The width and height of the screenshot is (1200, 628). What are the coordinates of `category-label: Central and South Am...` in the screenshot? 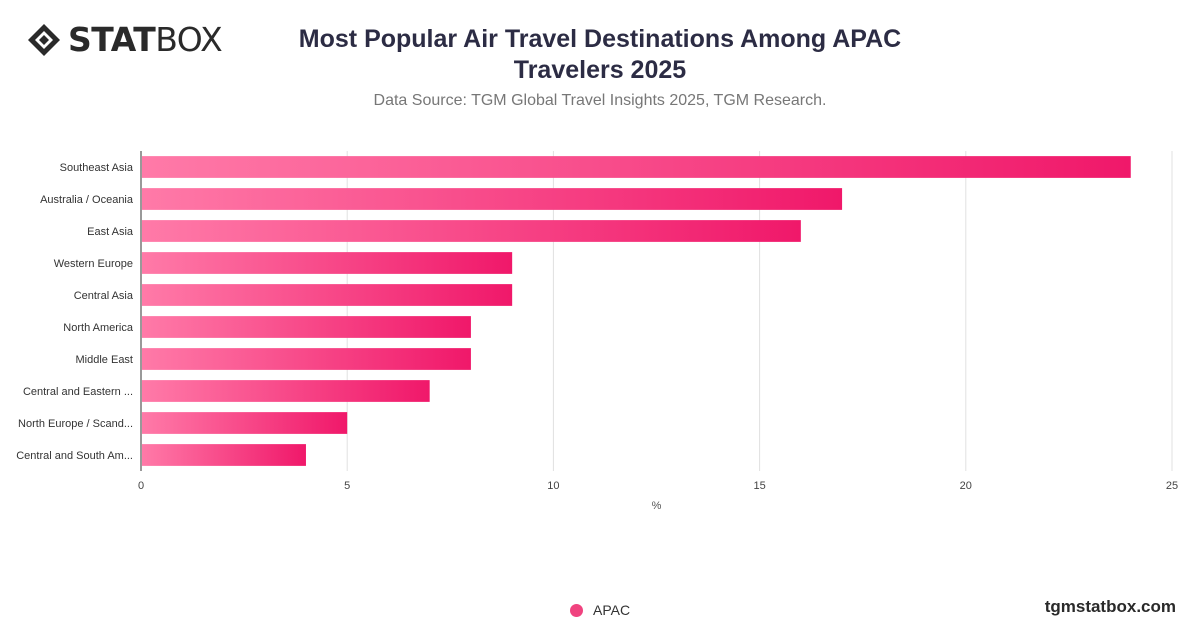 It's located at (74, 456).